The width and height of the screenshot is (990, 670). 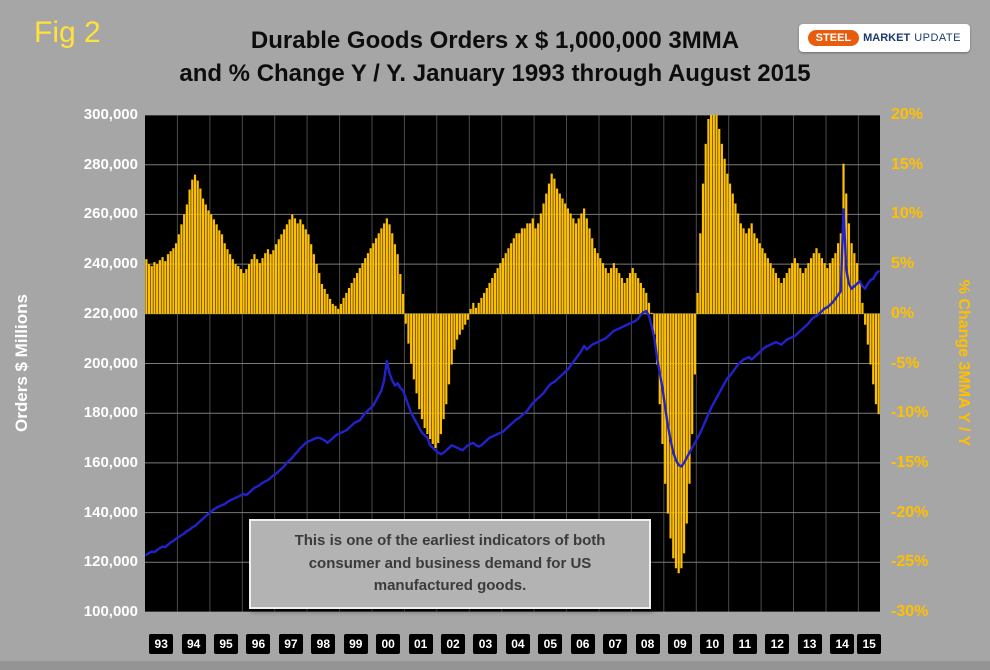 What do you see at coordinates (110, 363) in the screenshot?
I see `left-tick-label: 200,000` at bounding box center [110, 363].